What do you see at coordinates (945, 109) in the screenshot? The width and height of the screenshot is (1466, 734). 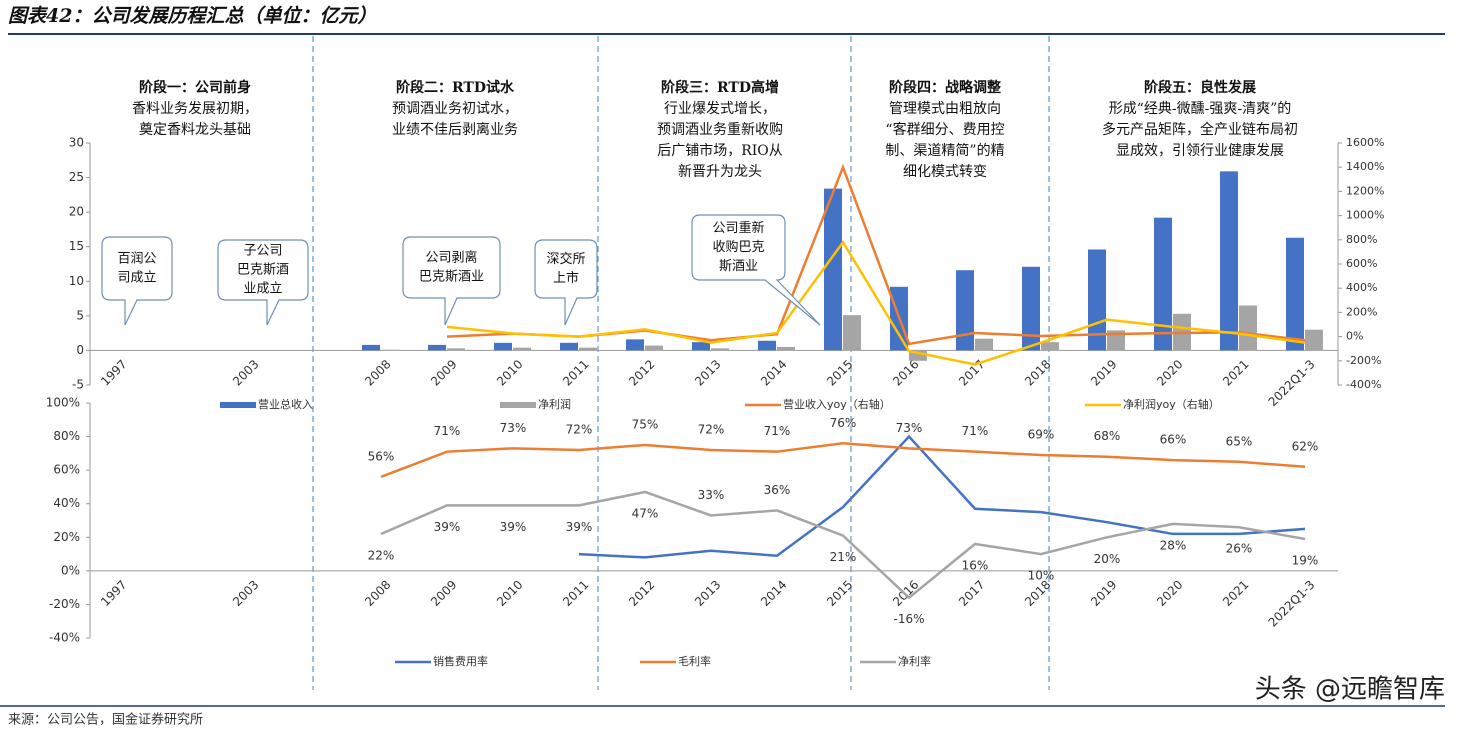 I see `stage-text: 管理模式由粗放向` at bounding box center [945, 109].